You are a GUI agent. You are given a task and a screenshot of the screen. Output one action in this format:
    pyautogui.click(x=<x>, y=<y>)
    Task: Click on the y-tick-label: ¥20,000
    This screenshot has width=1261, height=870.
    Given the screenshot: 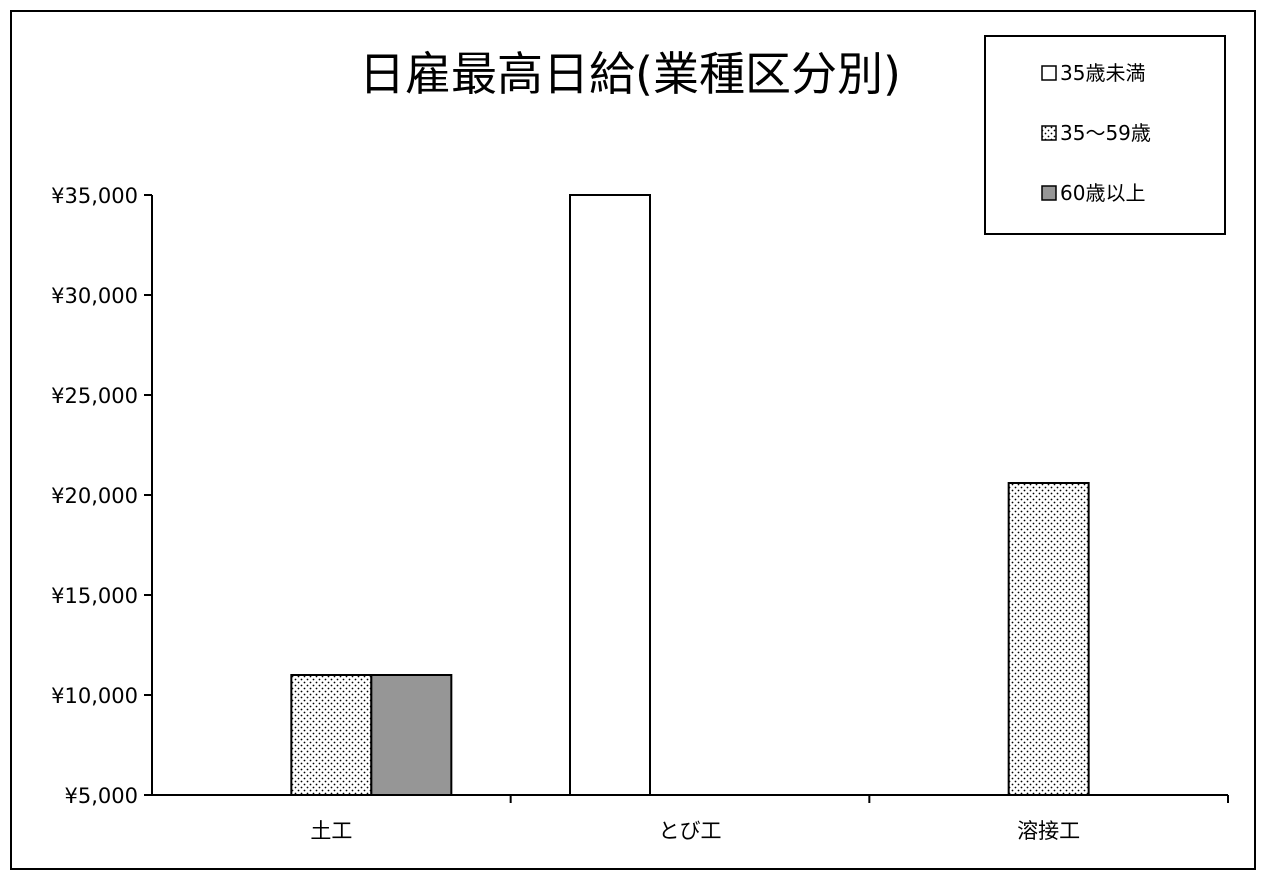 What is the action you would take?
    pyautogui.click(x=94, y=496)
    